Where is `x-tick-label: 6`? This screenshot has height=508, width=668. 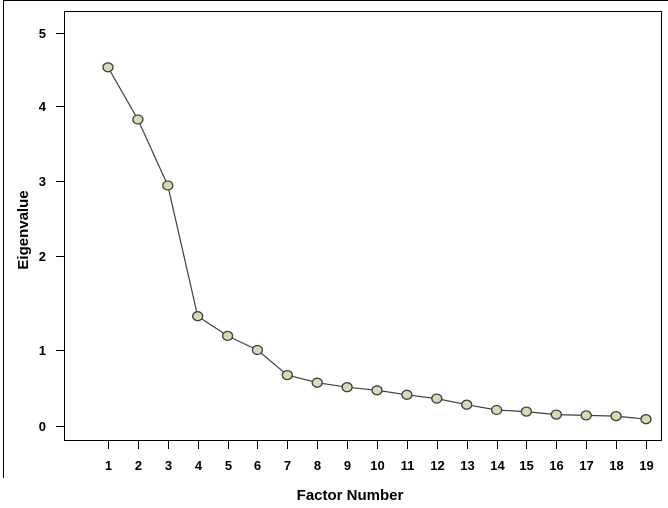
x-tick-label: 6 is located at coordinates (257, 465).